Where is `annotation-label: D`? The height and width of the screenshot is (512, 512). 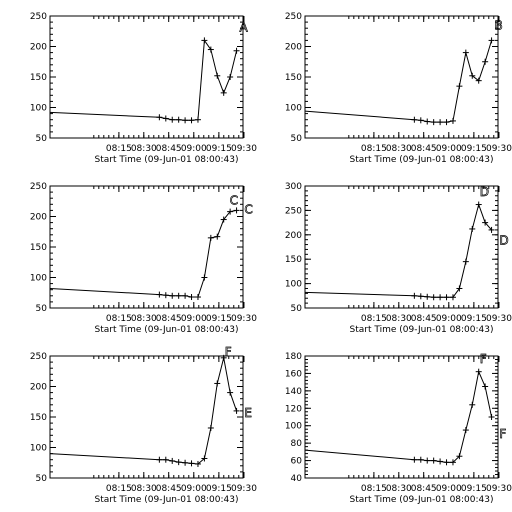 annotation-label: D is located at coordinates (484, 192).